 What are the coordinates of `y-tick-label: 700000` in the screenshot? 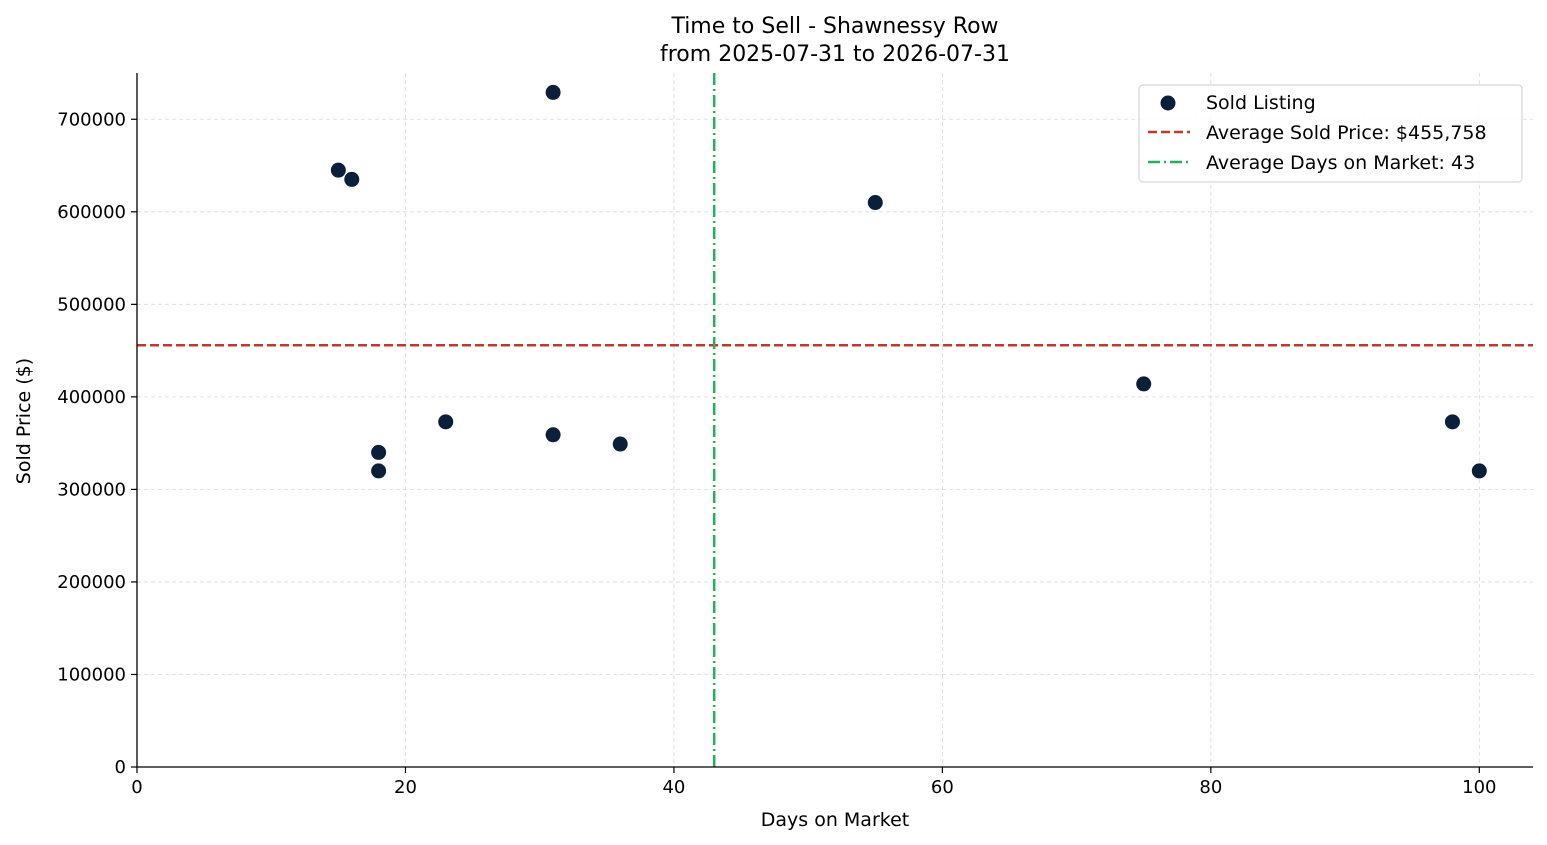 It's located at (91, 119).